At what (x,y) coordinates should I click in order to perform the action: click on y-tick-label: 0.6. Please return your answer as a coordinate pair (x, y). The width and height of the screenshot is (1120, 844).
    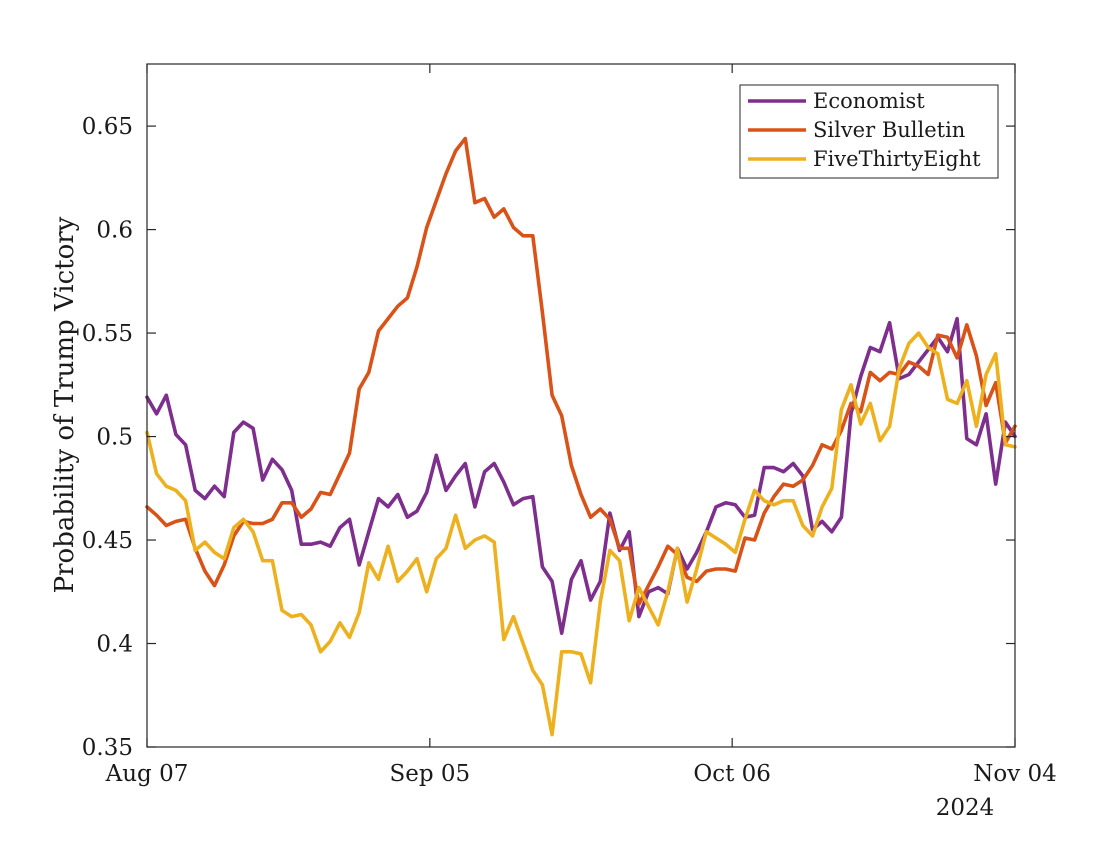
    Looking at the image, I should click on (114, 231).